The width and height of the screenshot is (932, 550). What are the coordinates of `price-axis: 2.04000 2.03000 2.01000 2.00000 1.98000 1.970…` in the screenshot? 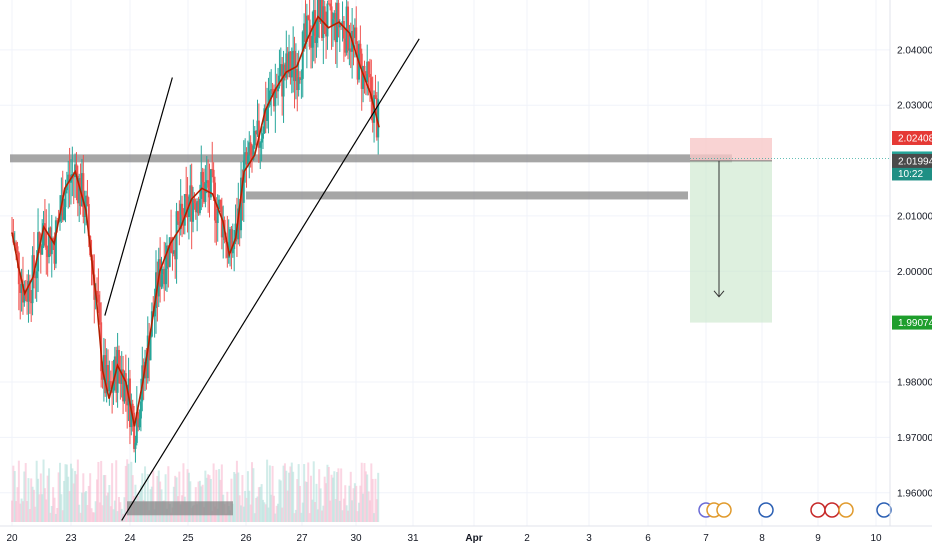 It's located at (914, 272).